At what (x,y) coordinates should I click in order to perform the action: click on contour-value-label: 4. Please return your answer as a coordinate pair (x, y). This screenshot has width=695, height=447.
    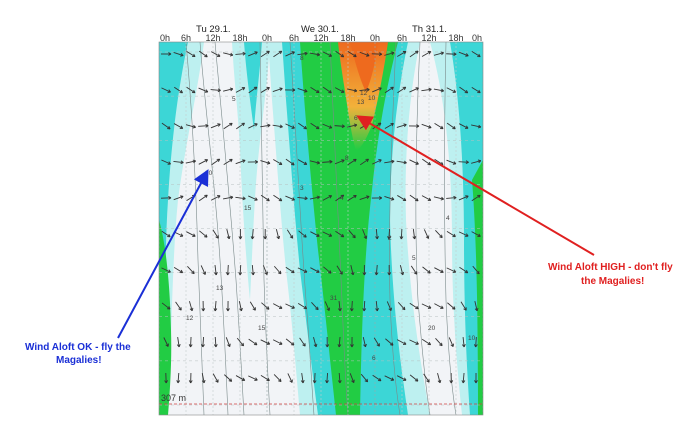
    Looking at the image, I should click on (342, 198).